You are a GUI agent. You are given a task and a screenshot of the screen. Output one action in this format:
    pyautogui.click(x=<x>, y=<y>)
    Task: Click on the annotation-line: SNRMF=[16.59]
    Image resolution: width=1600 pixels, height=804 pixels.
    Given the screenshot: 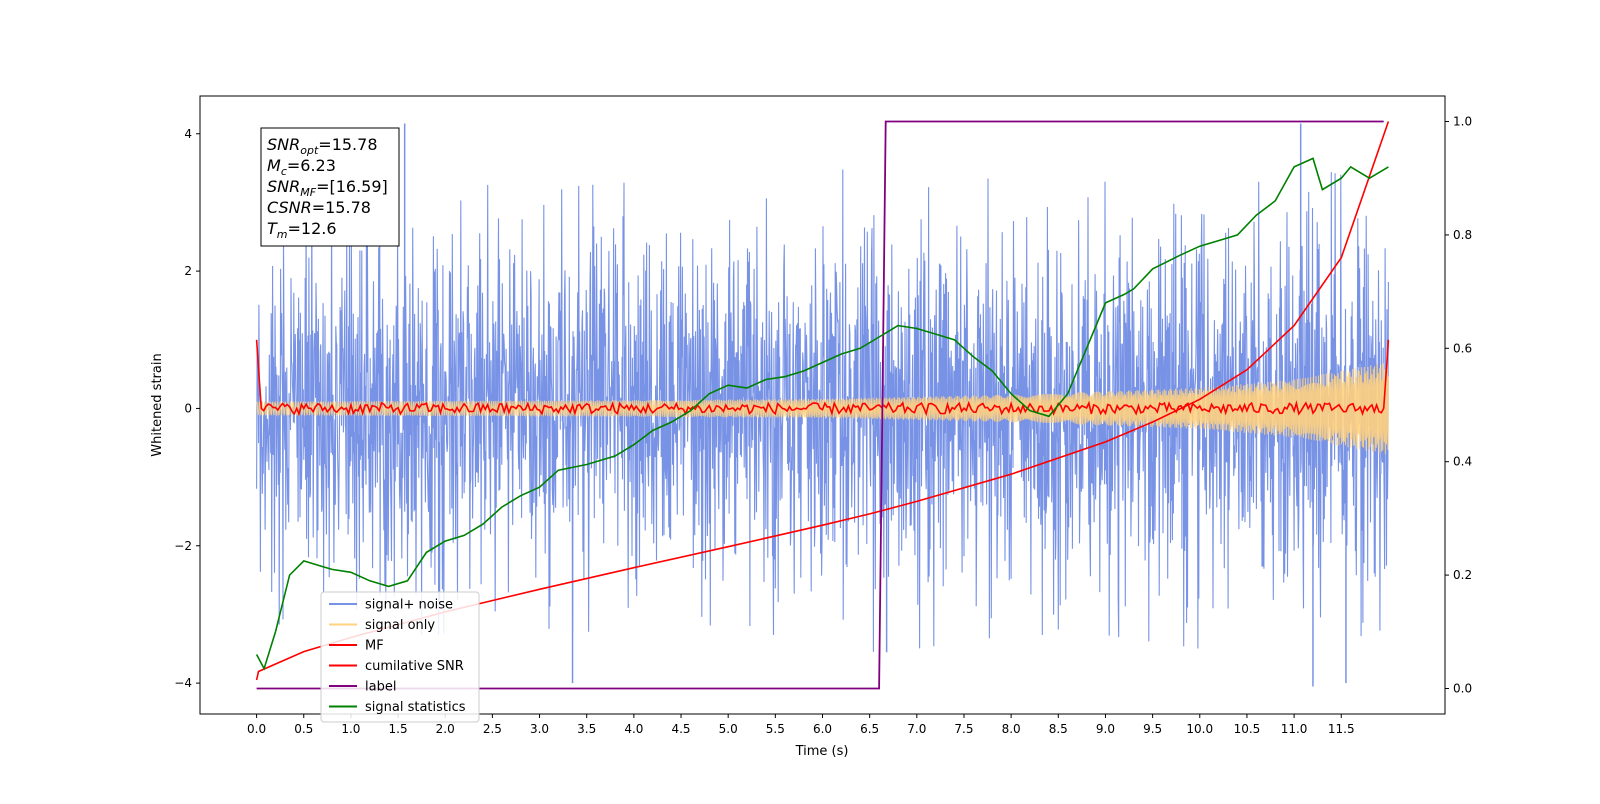 What is the action you would take?
    pyautogui.click(x=327, y=188)
    